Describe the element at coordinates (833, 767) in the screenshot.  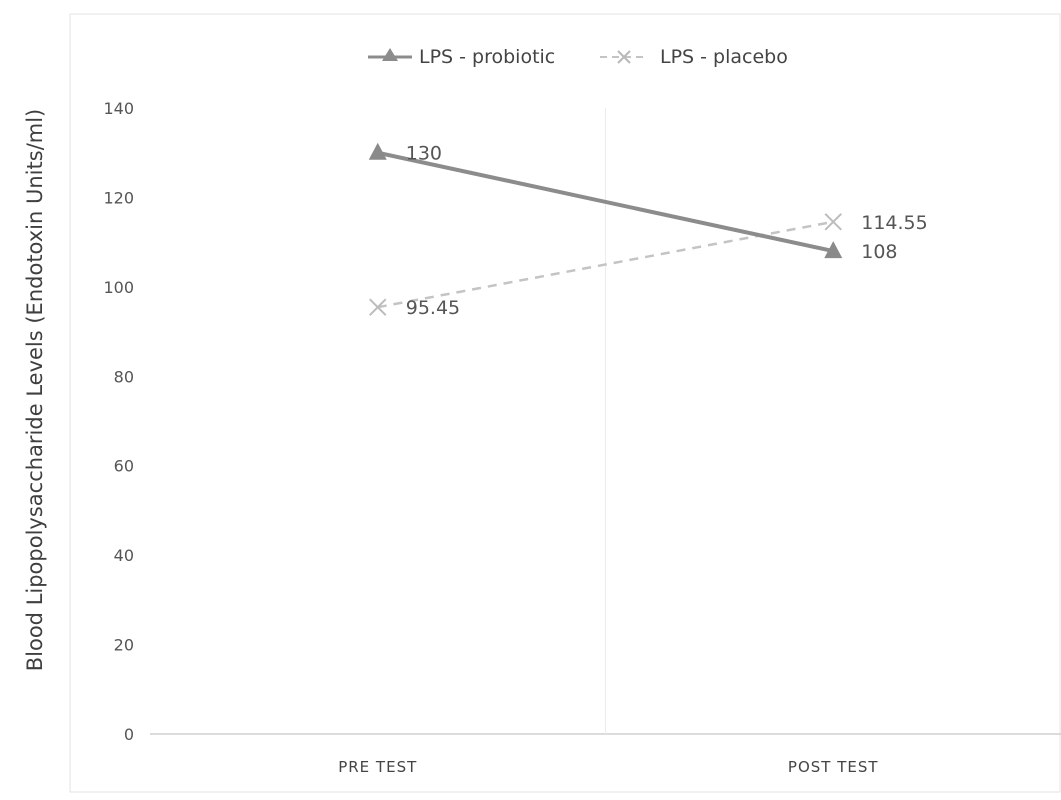
I see `x-category-label: POST TEST` at that location.